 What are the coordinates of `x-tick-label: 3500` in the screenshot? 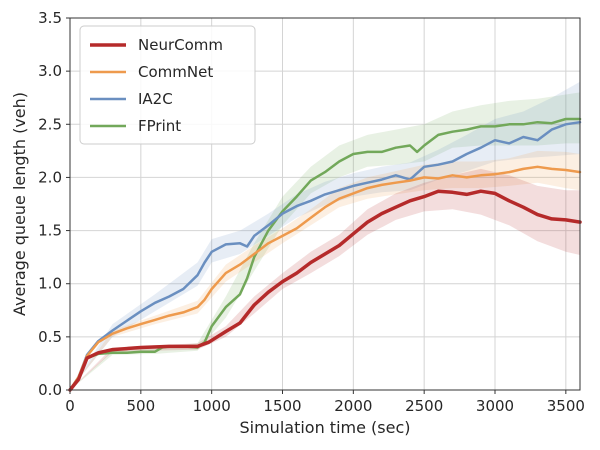 It's located at (566, 406).